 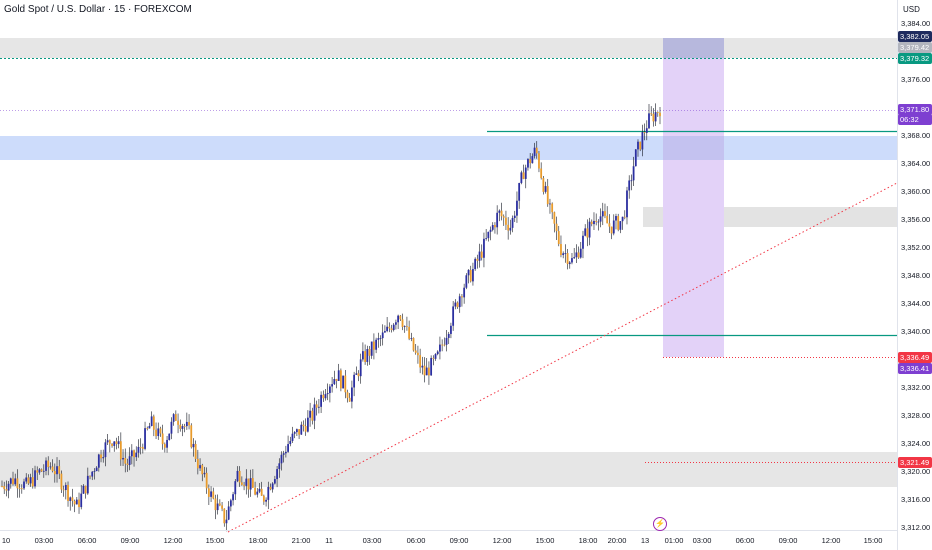 I want to click on price-axis-tick: 3,364.00, so click(x=916, y=163).